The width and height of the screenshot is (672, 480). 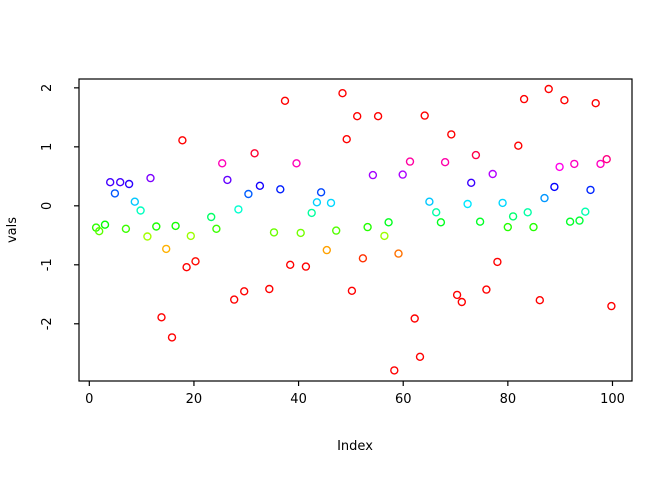 What do you see at coordinates (403, 399) in the screenshot?
I see `x-tick-label: 60` at bounding box center [403, 399].